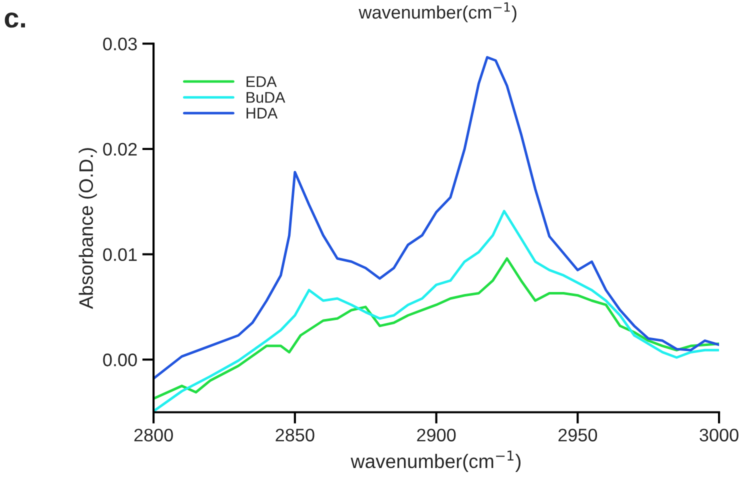 This screenshot has height=485, width=749. I want to click on y-tick-label: 0.01, so click(120, 254).